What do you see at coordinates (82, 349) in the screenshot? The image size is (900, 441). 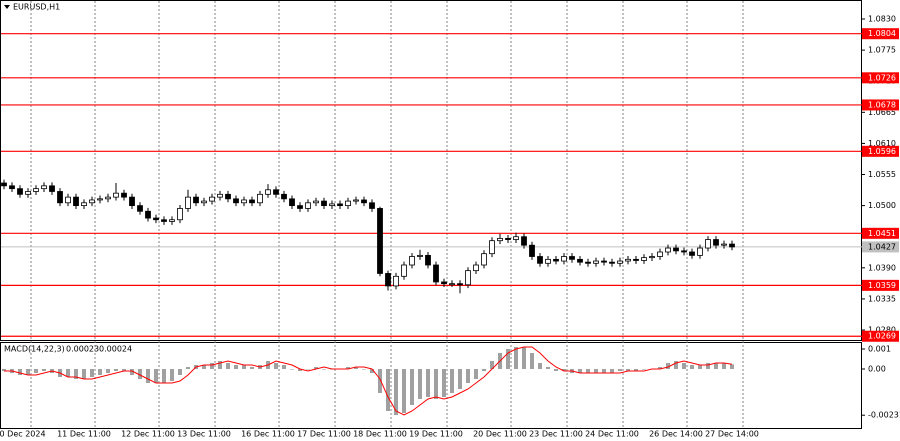 I see `macd-current: 0.00023` at bounding box center [82, 349].